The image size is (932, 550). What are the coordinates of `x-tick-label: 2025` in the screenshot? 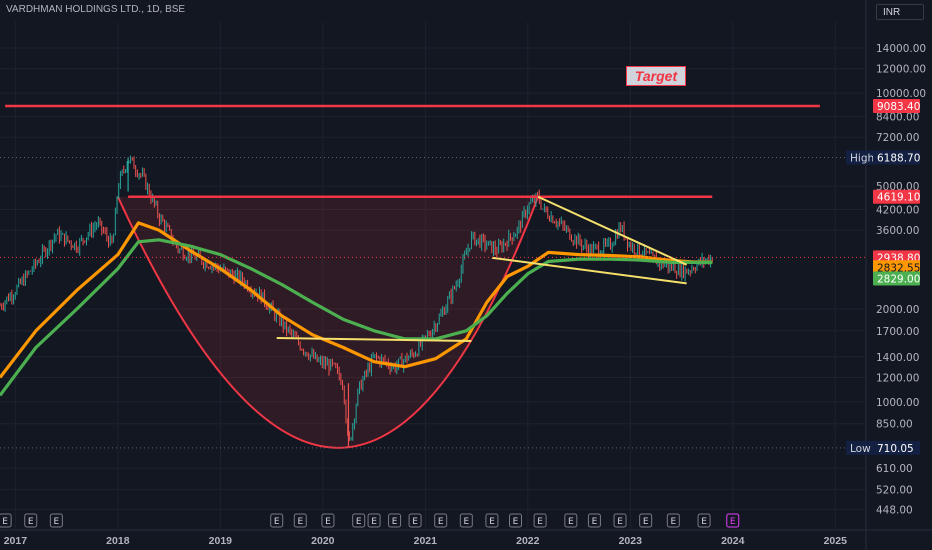 It's located at (836, 541).